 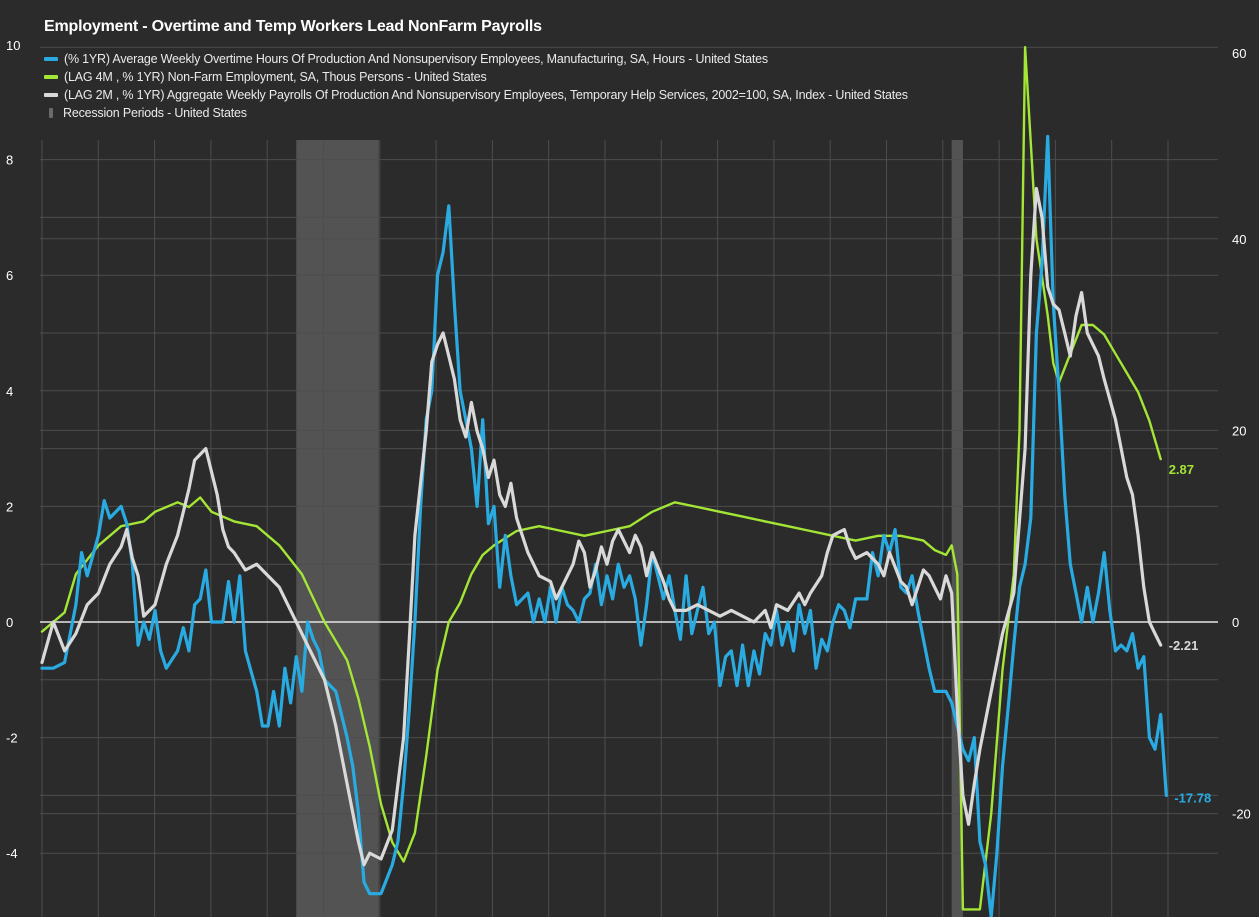 I want to click on end-label-nonfarm: 2.87, so click(x=1181, y=469).